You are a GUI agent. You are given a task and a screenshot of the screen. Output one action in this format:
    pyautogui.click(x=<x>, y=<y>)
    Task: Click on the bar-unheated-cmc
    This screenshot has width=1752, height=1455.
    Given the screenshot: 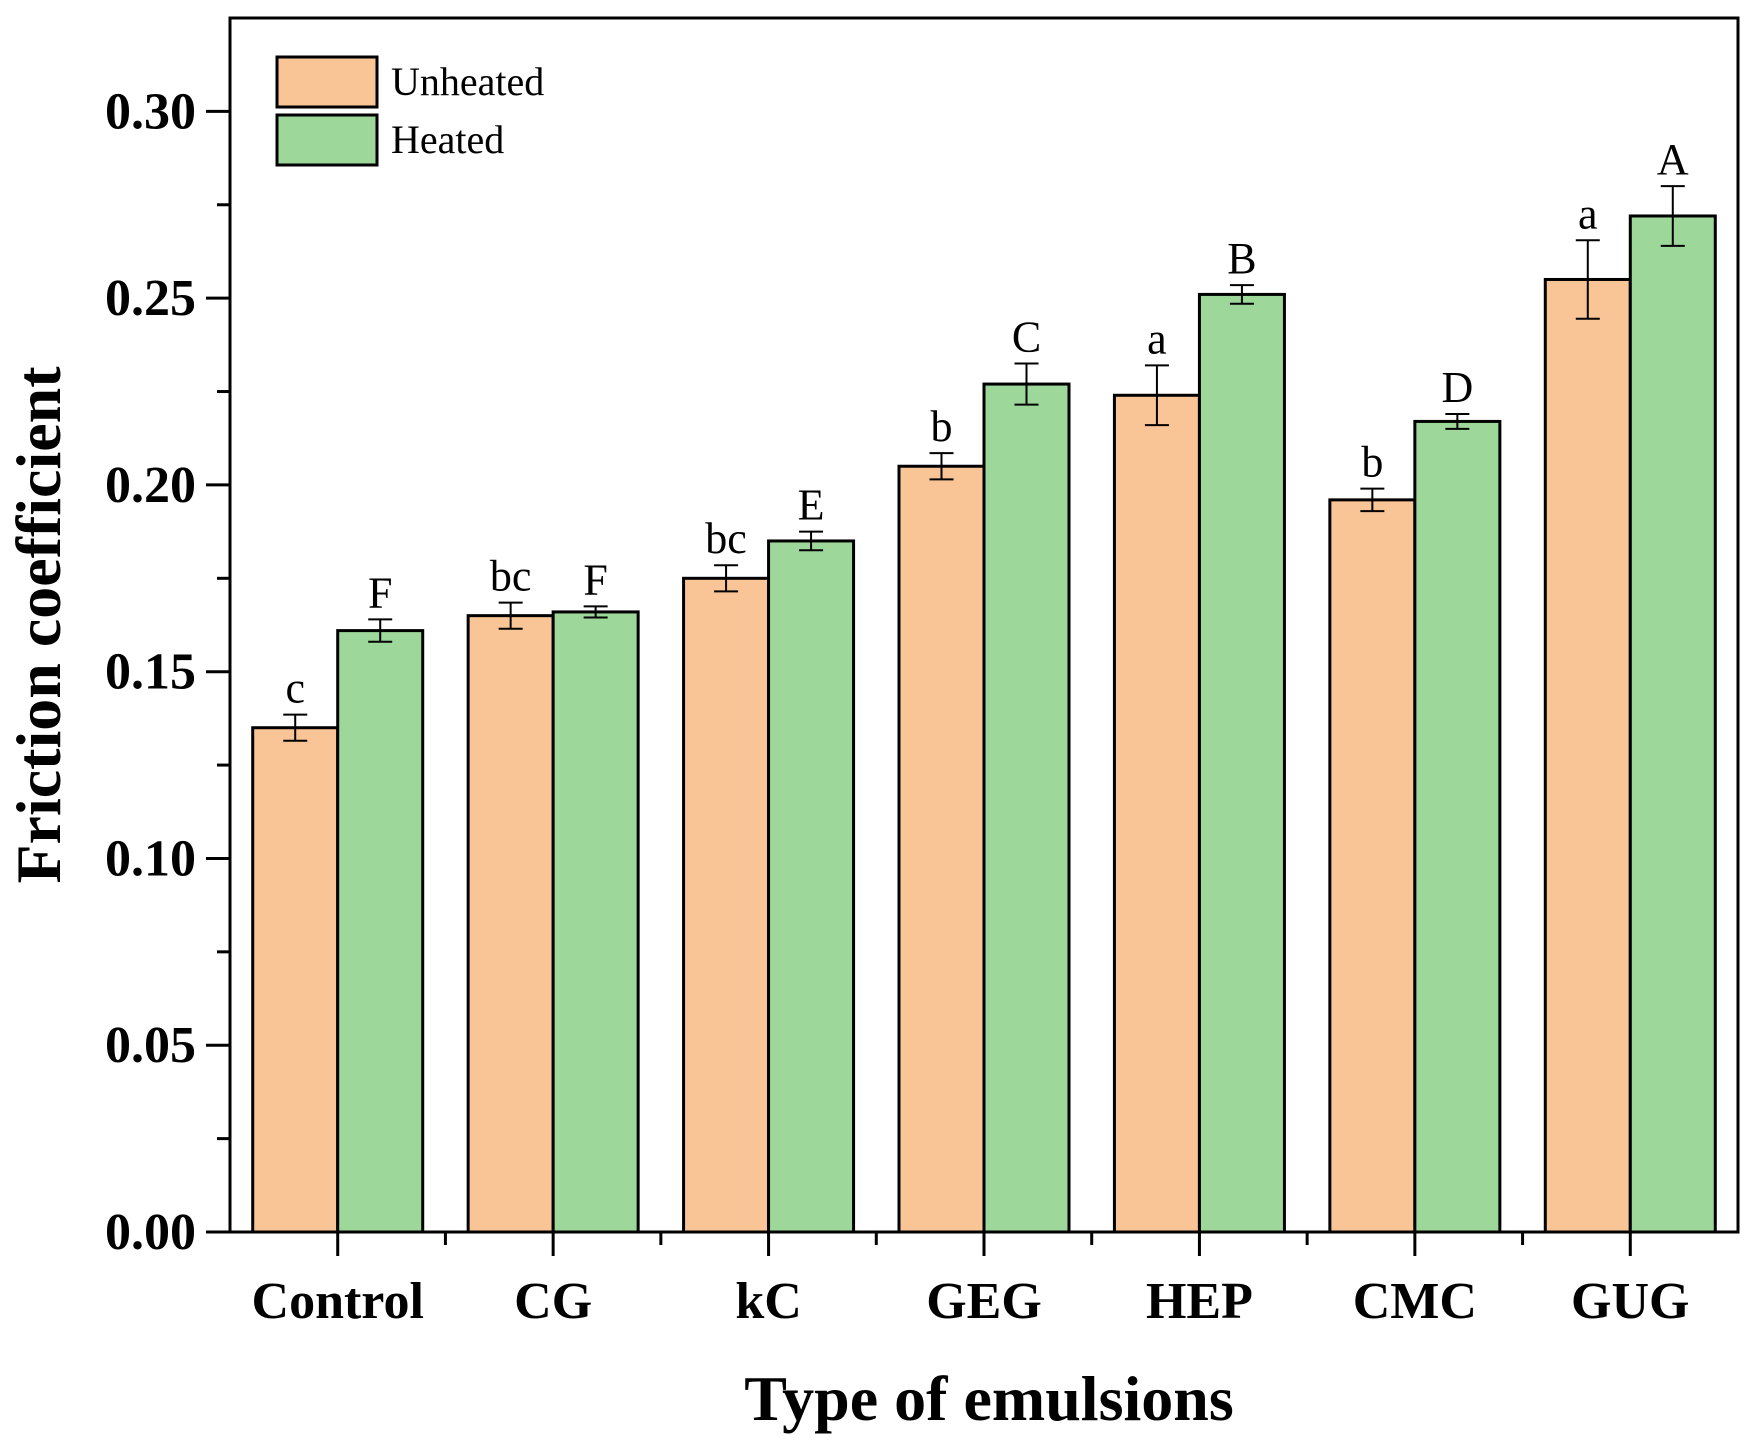 What is the action you would take?
    pyautogui.click(x=1372, y=866)
    